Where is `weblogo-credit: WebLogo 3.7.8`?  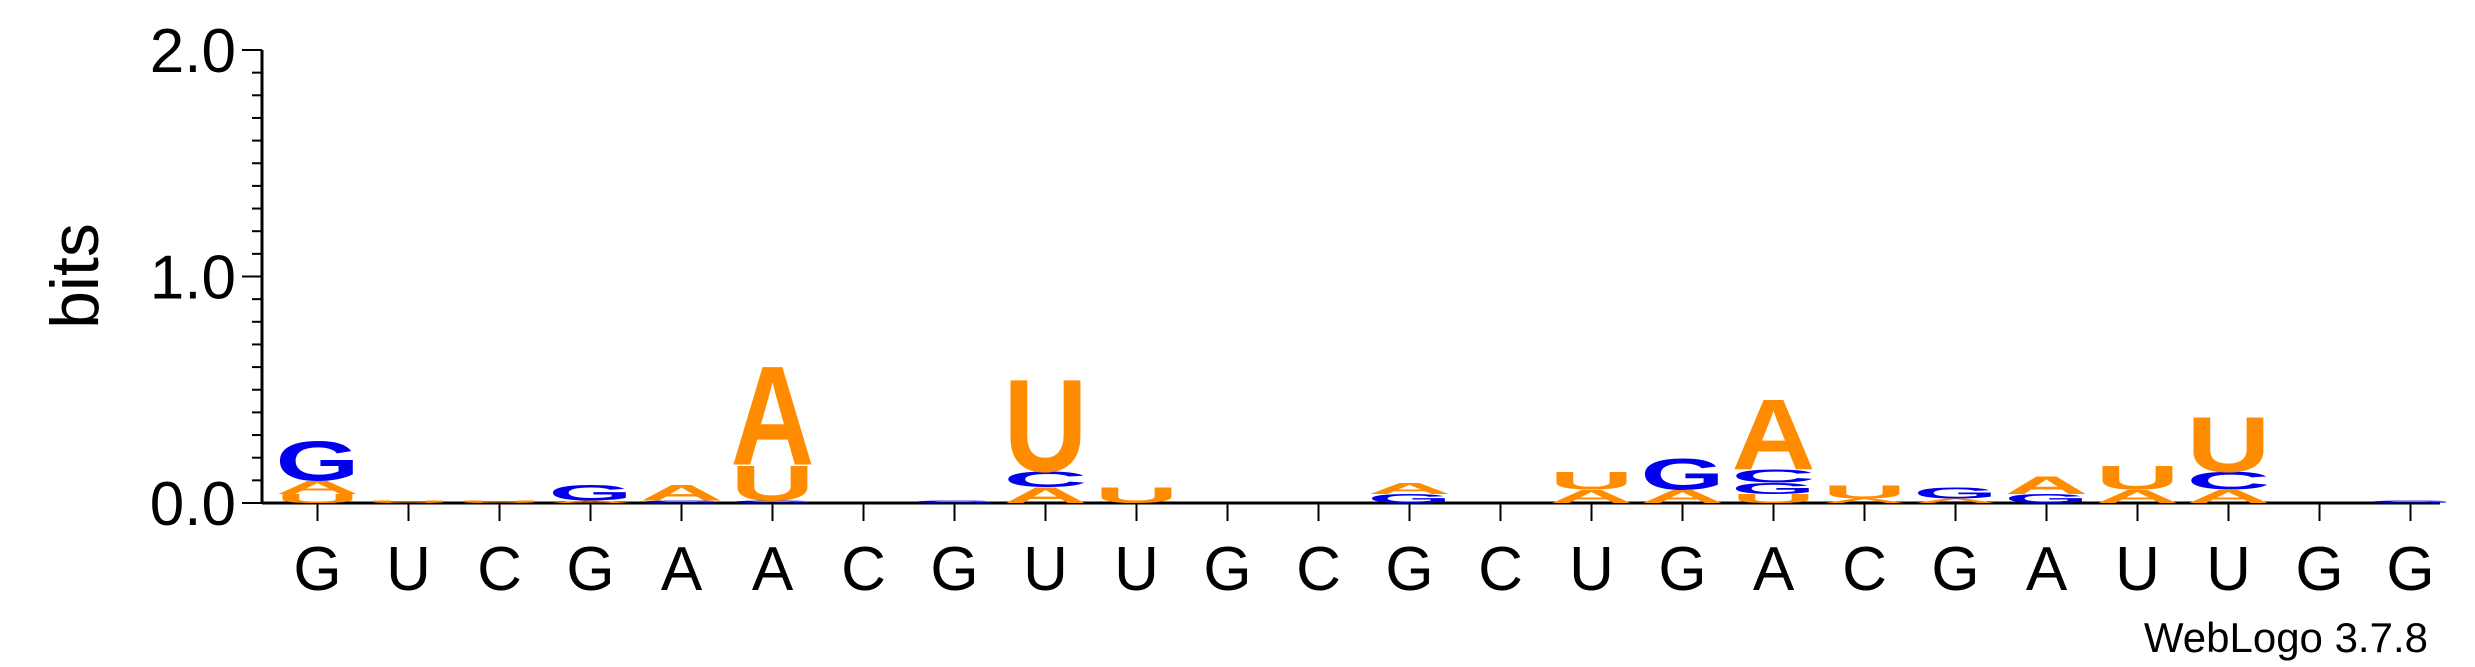
weblogo-credit: WebLogo 3.7.8 is located at coordinates (2286, 637).